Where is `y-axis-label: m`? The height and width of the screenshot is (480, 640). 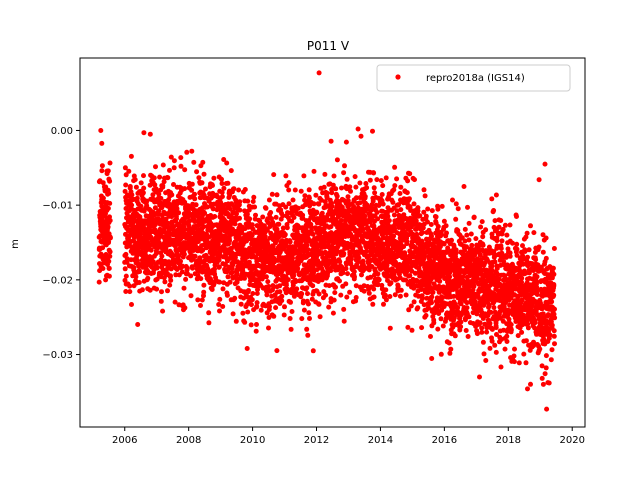
y-axis-label: m is located at coordinates (15, 244).